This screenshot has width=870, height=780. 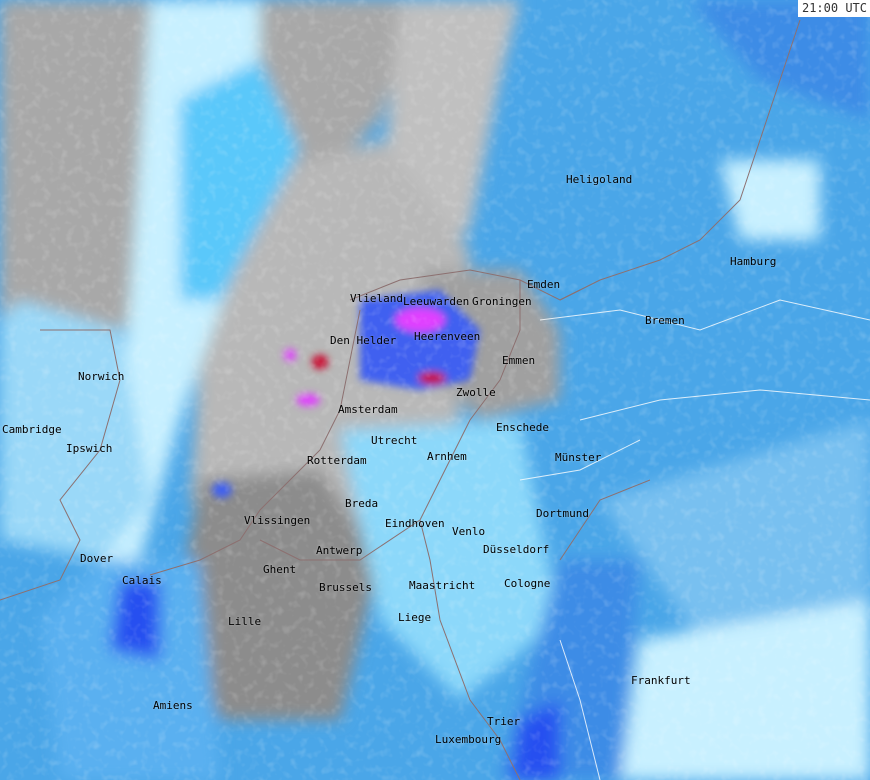 What do you see at coordinates (363, 340) in the screenshot?
I see `city-label-den-helder: Den Helder` at bounding box center [363, 340].